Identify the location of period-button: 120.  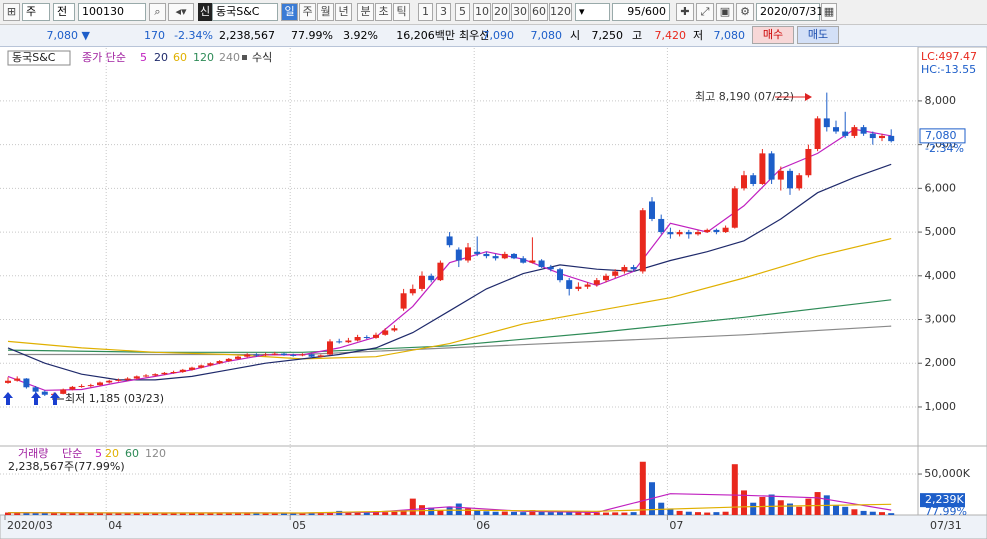
(560, 12).